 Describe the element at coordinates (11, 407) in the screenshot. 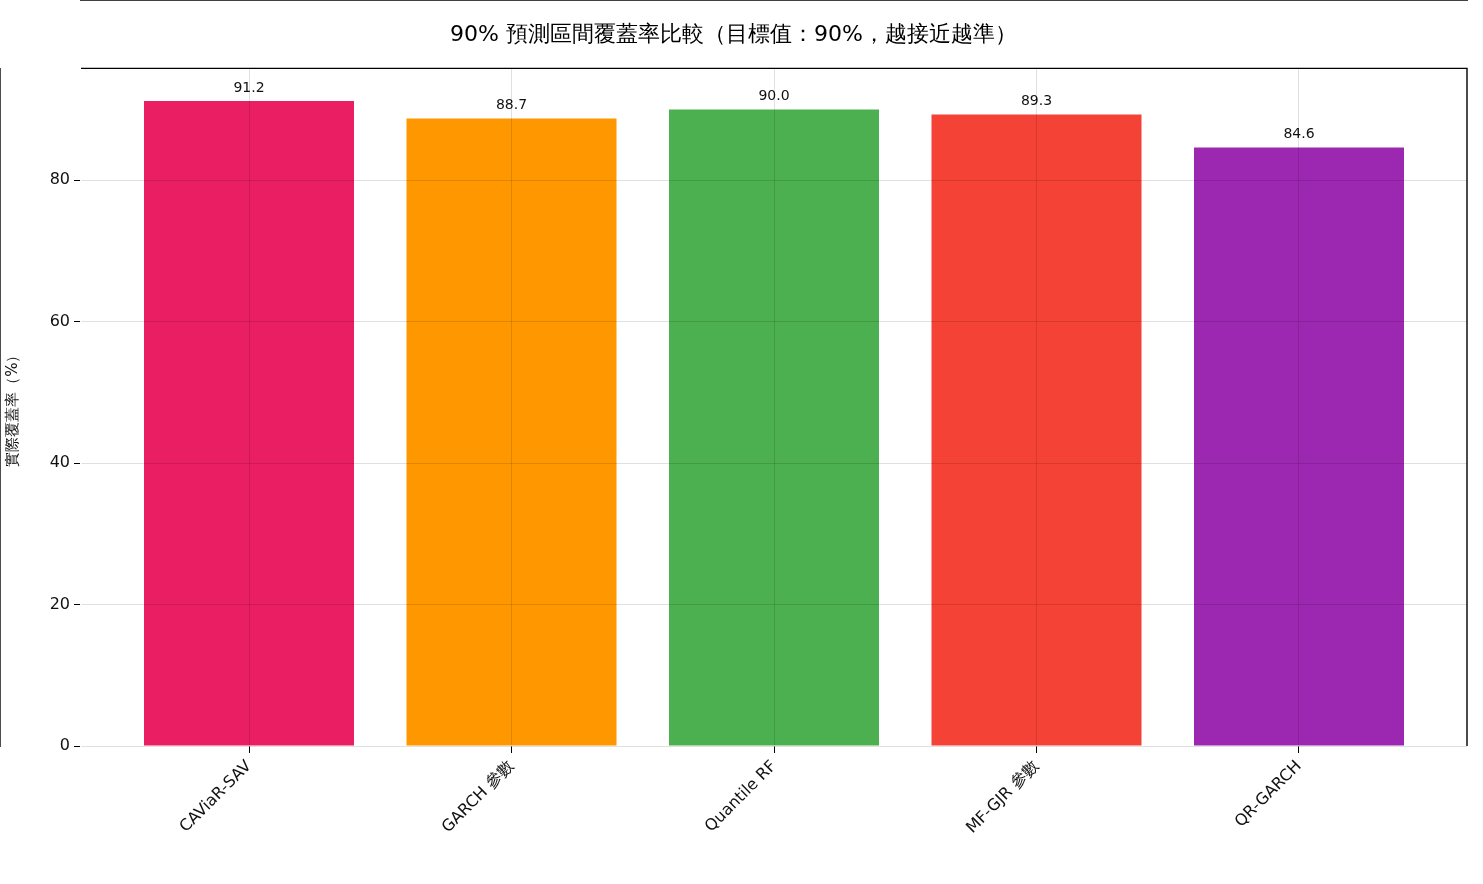

I see `y-axis-title: 實際覆蓋率（%）` at that location.